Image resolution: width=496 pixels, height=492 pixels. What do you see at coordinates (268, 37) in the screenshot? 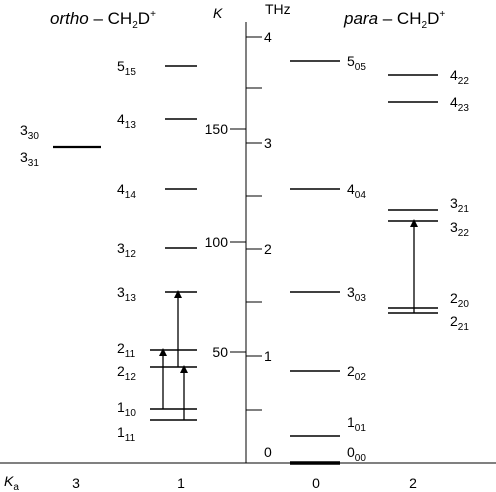
I see `thz-tick-label: 4` at bounding box center [268, 37].